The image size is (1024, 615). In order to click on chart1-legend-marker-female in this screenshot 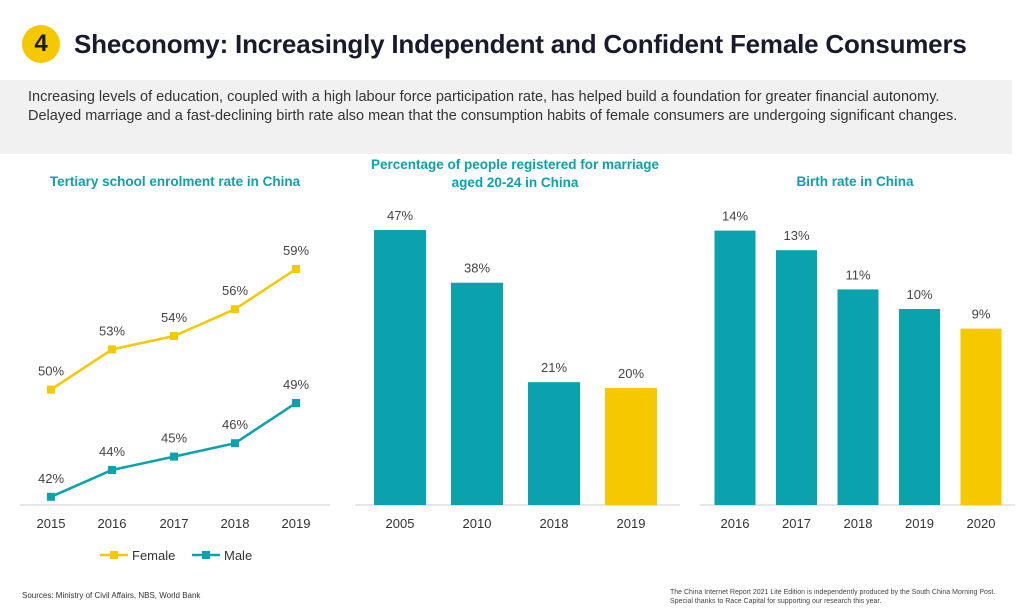, I will do `click(114, 555)`.